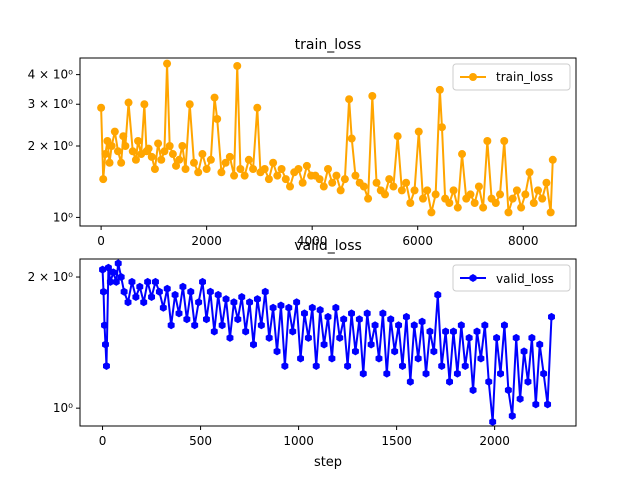 This screenshot has width=640, height=480. I want to click on train-loss-legend-box, so click(511, 77).